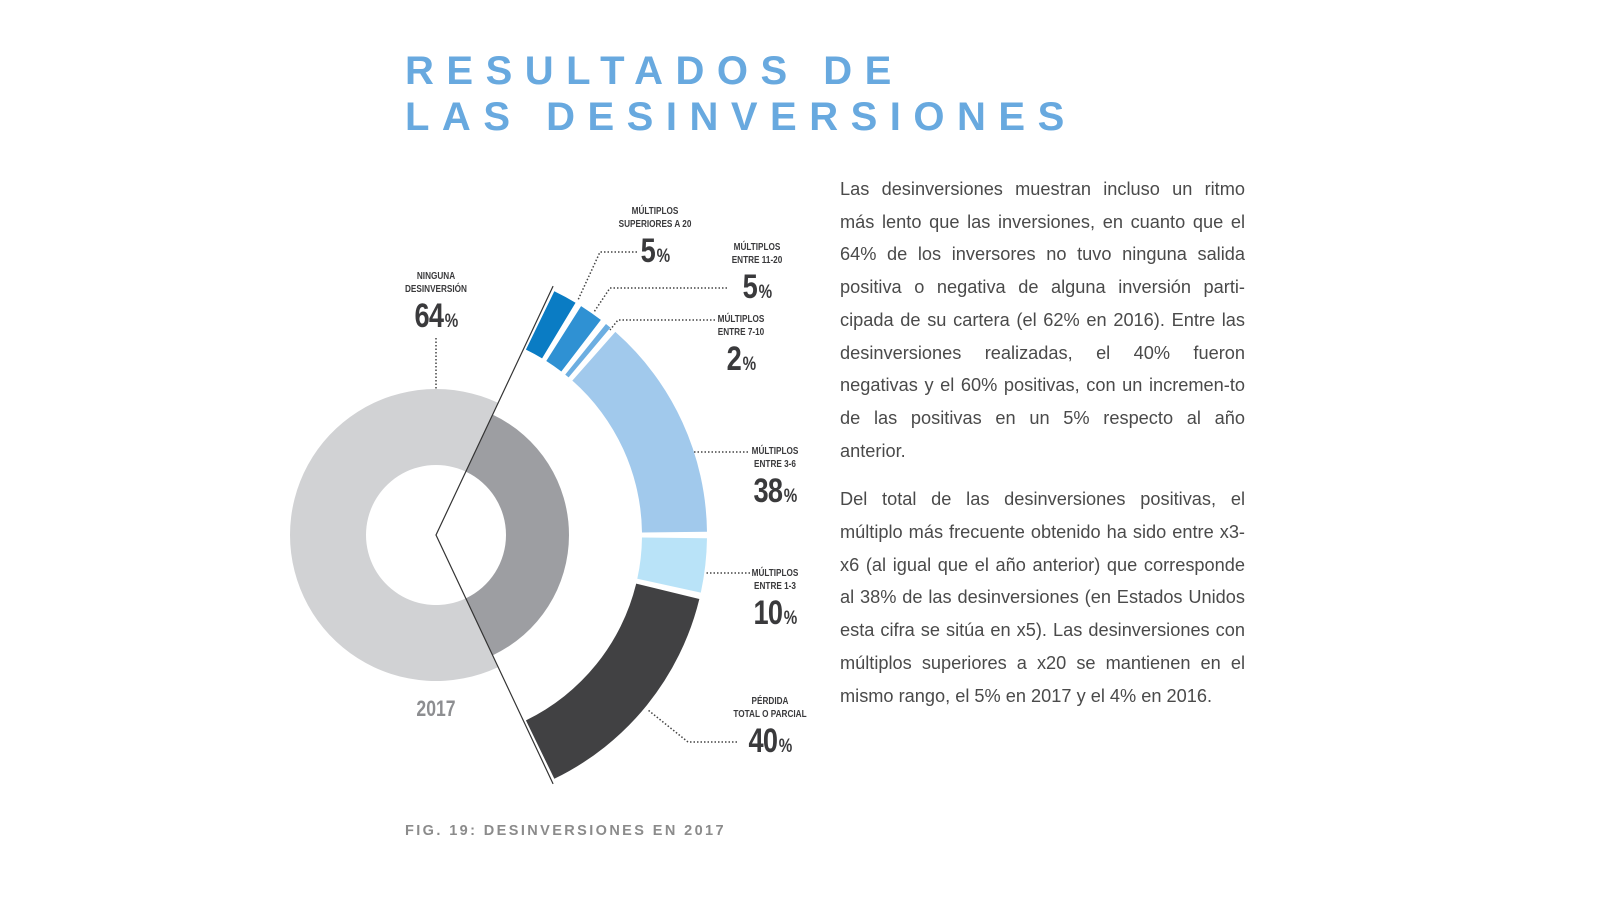 This screenshot has height=900, width=1600. I want to click on label-title: SUPERIORES A 20, so click(655, 224).